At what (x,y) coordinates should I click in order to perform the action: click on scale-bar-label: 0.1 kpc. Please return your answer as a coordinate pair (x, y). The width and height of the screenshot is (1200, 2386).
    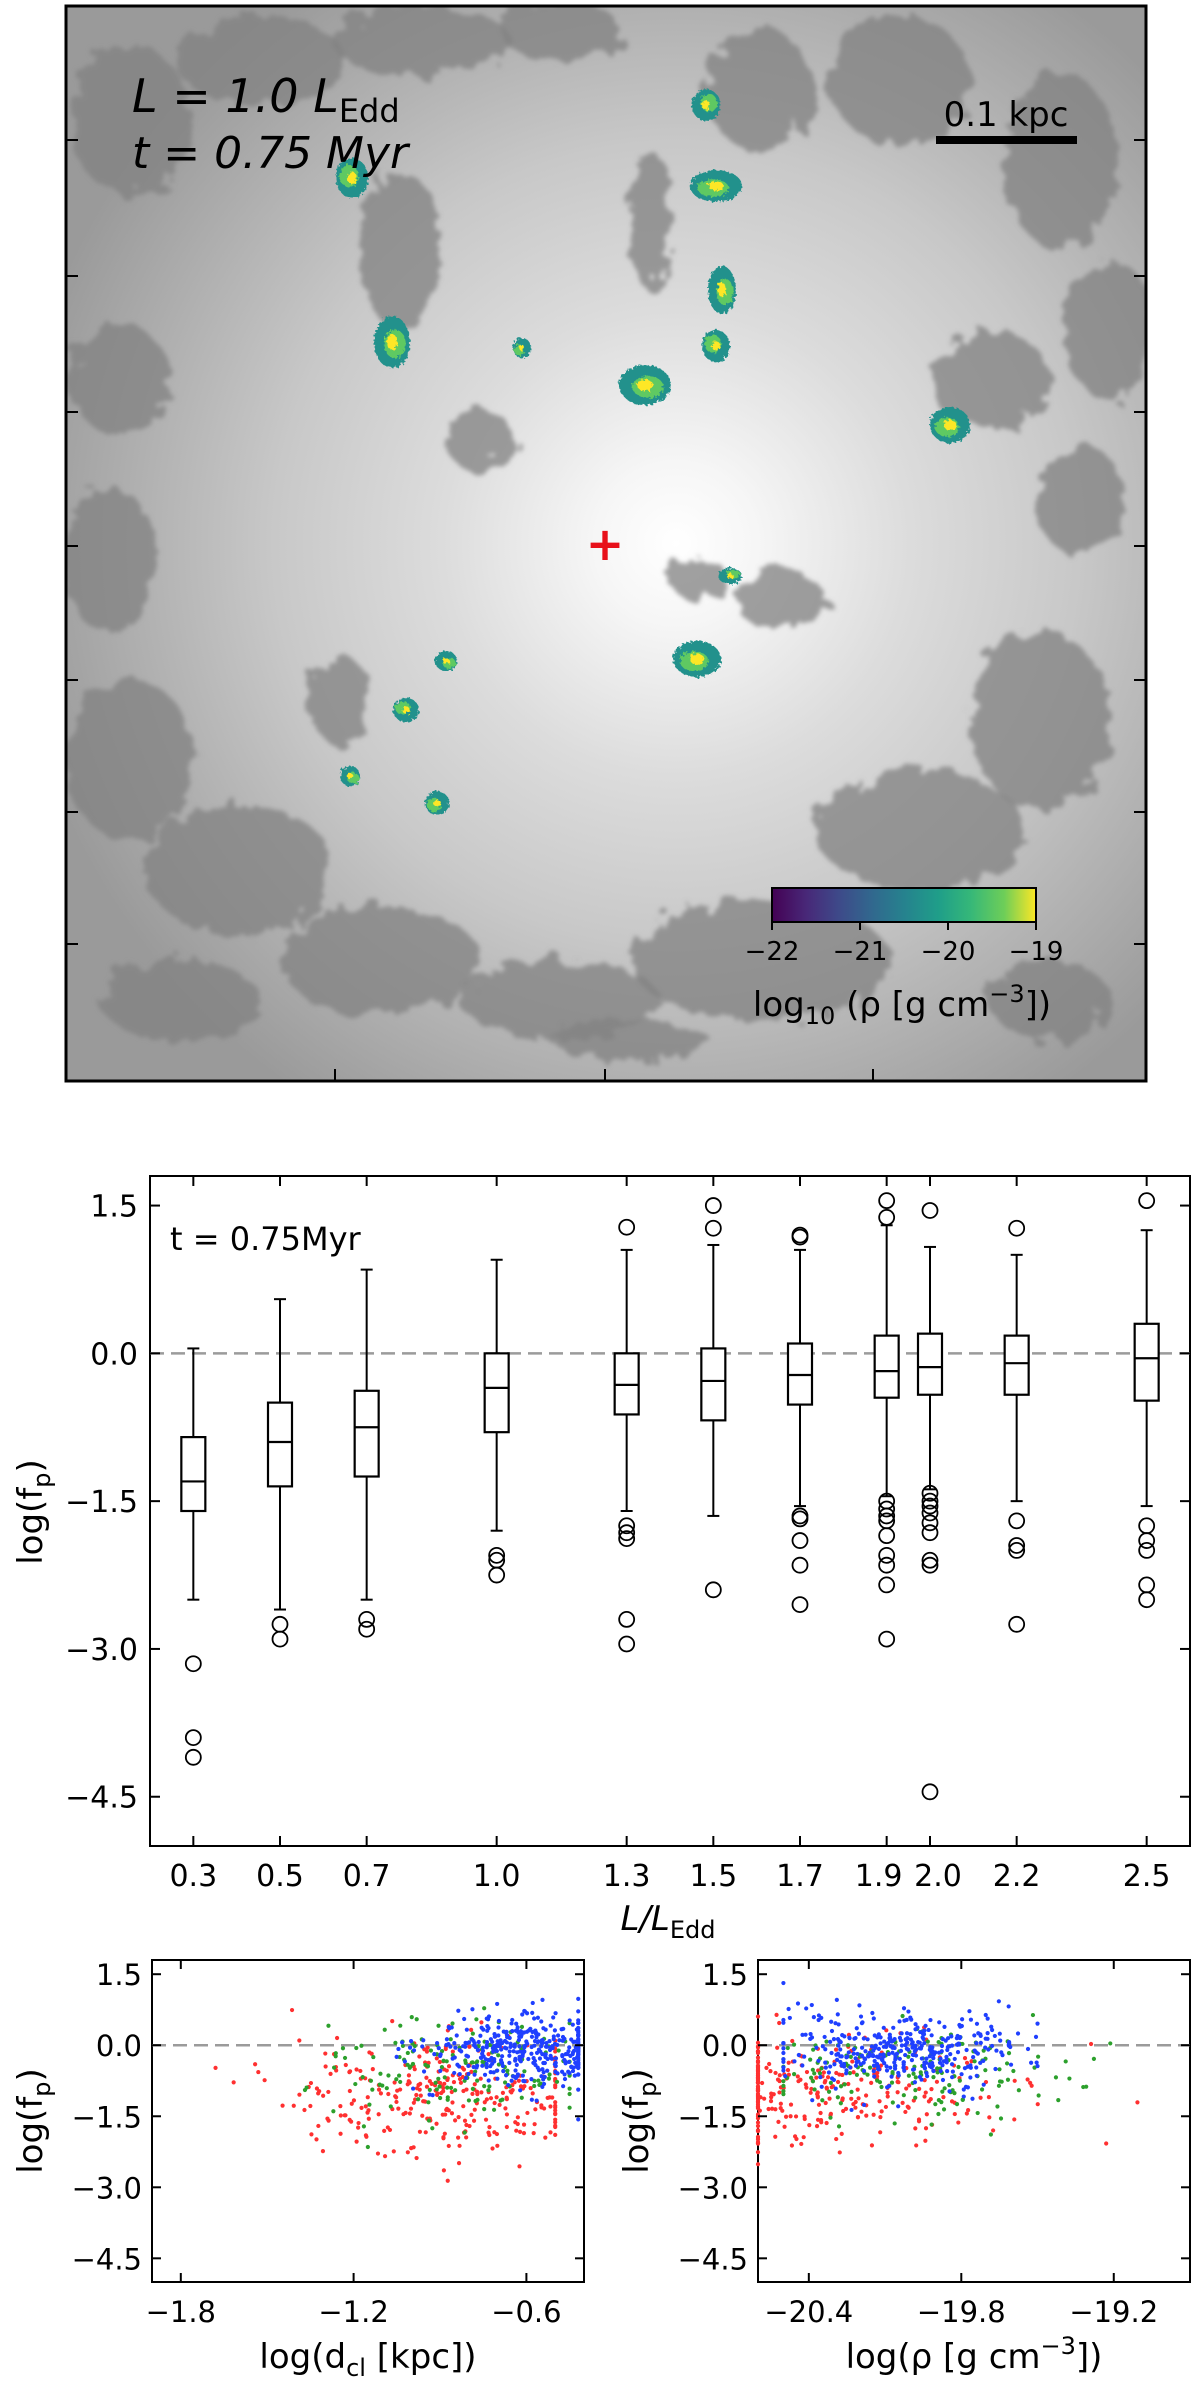
    Looking at the image, I should click on (1006, 115).